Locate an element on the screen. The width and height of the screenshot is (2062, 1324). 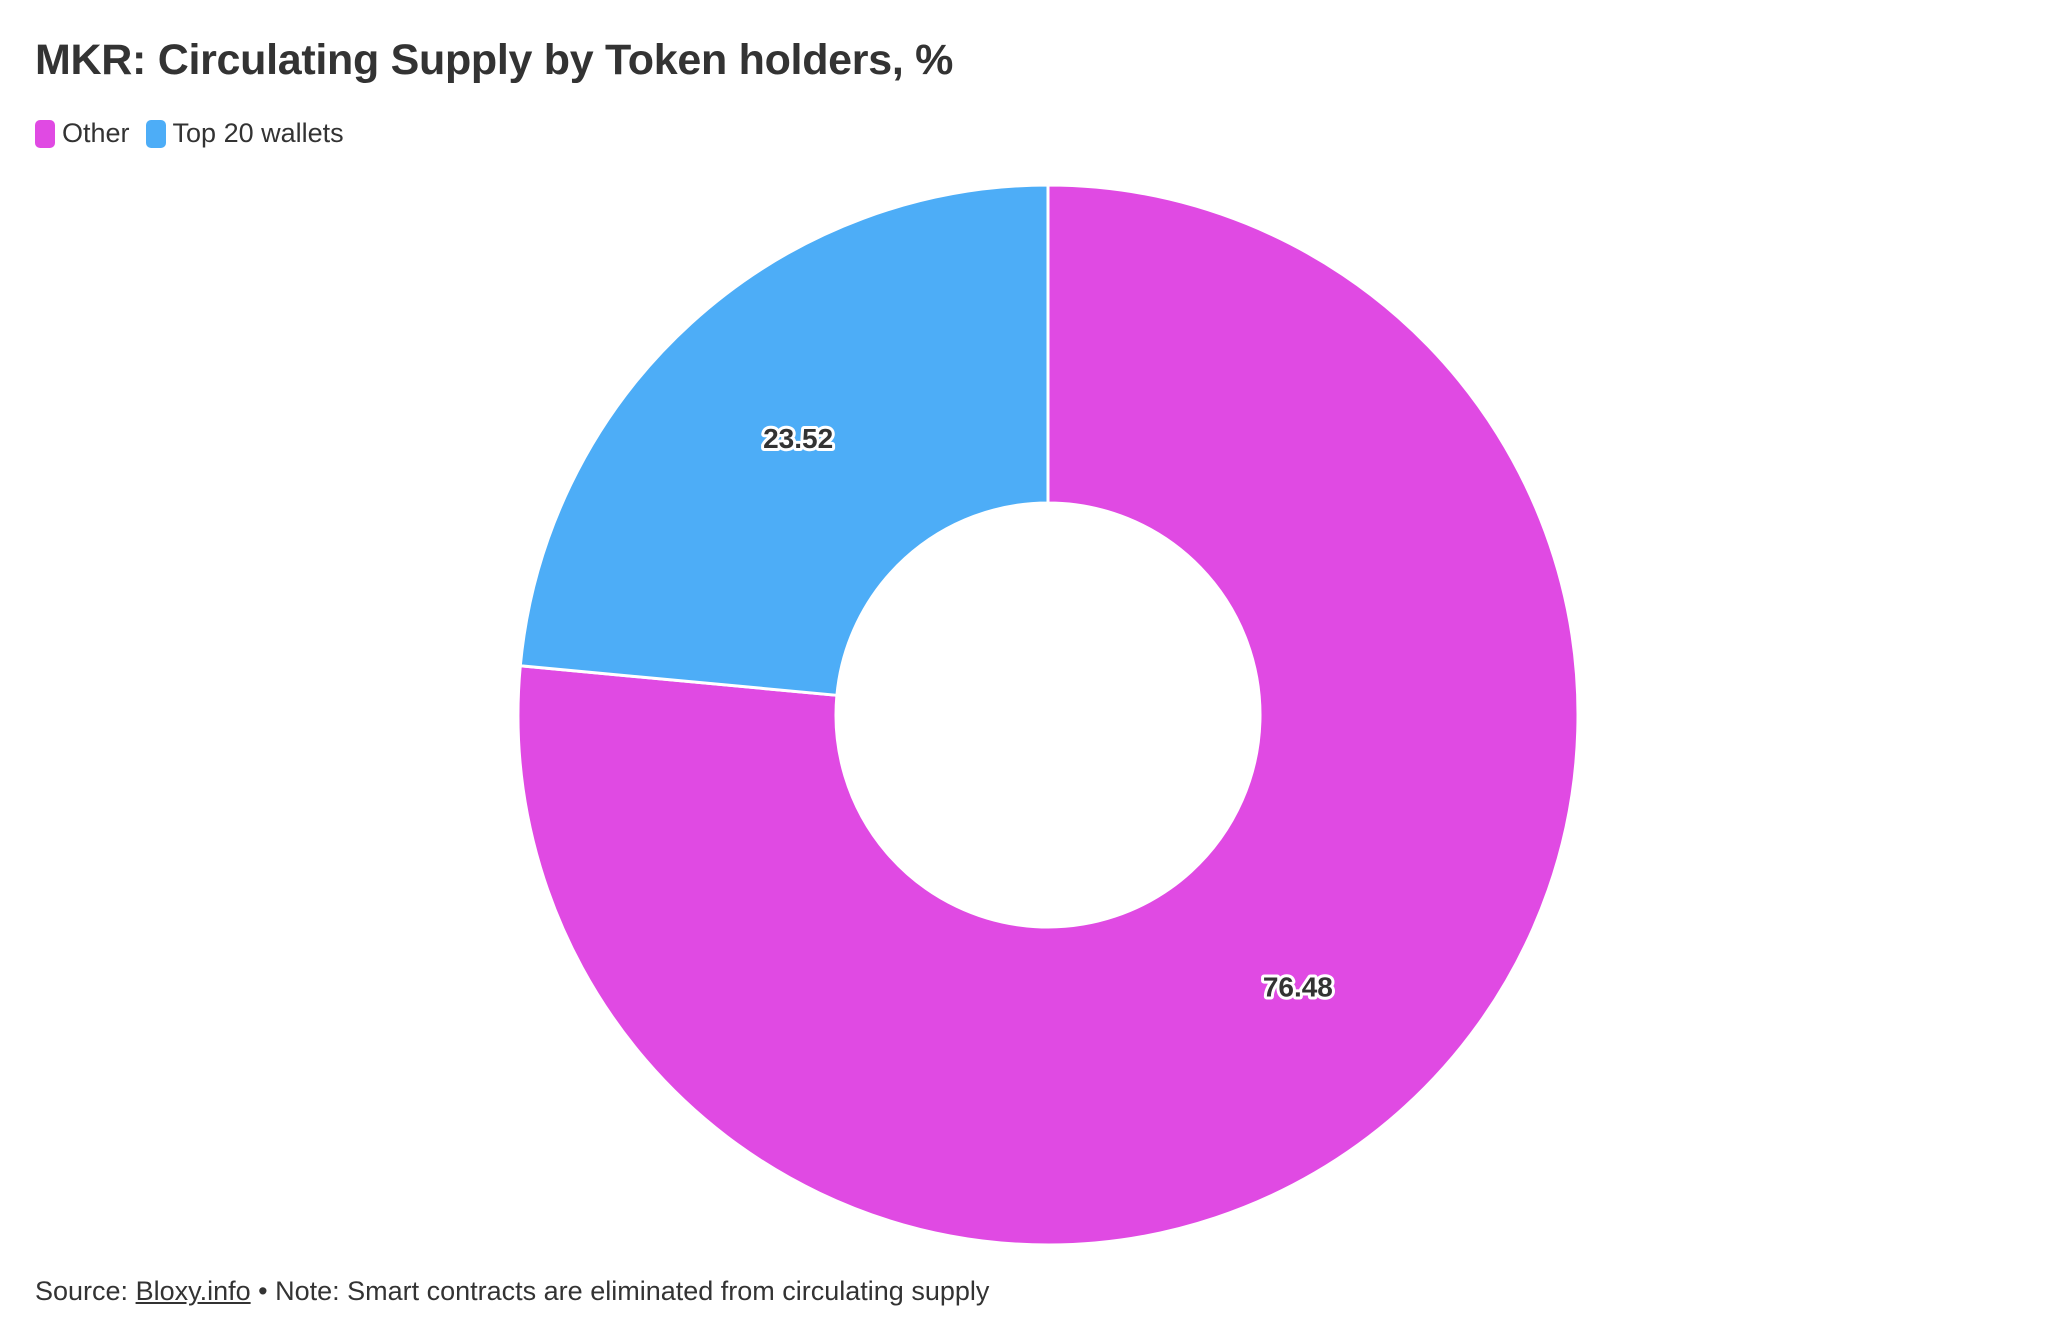
legend-label-top-20-wallets: Top 20 wallets is located at coordinates (258, 133).